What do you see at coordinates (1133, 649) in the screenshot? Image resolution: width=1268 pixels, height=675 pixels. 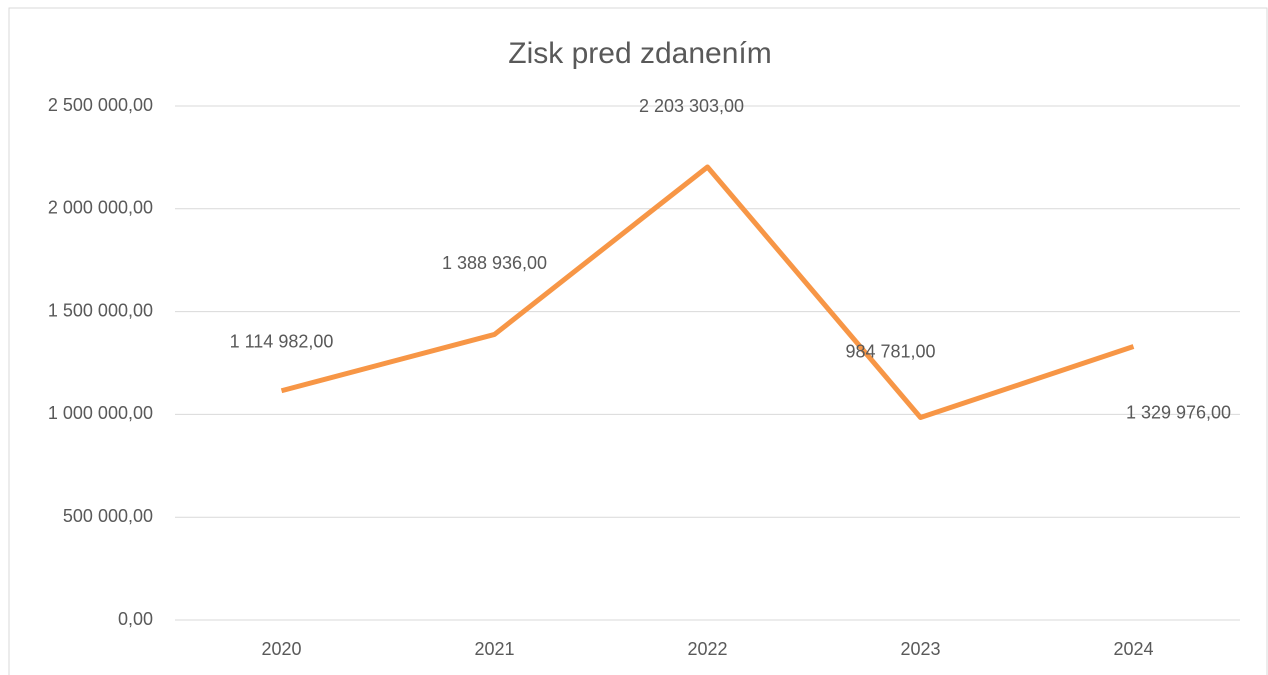 I see `x-tick-label: 2024` at bounding box center [1133, 649].